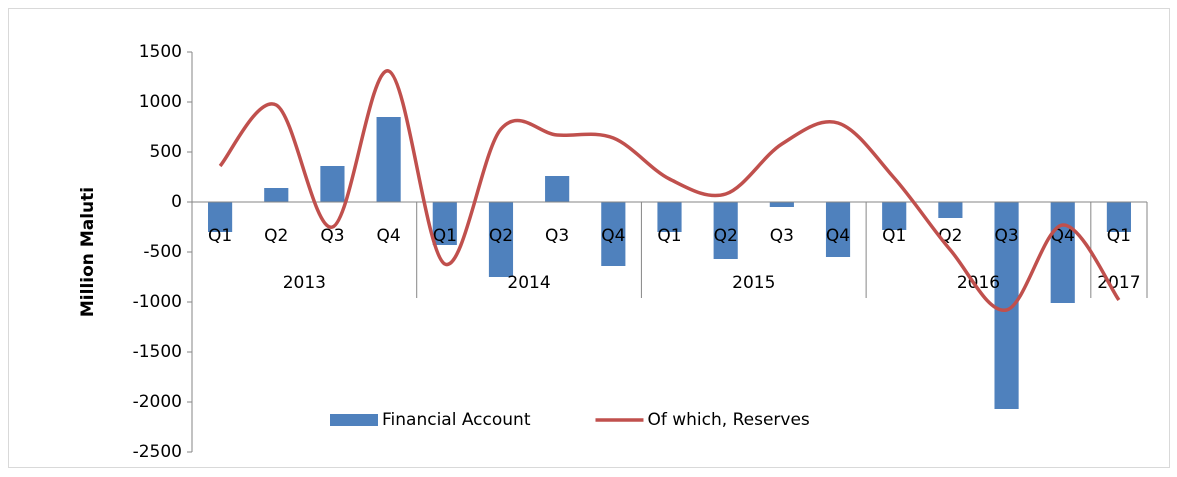 The width and height of the screenshot is (1177, 477). What do you see at coordinates (88, 252) in the screenshot?
I see `y-axis-label: Million Maluti` at bounding box center [88, 252].